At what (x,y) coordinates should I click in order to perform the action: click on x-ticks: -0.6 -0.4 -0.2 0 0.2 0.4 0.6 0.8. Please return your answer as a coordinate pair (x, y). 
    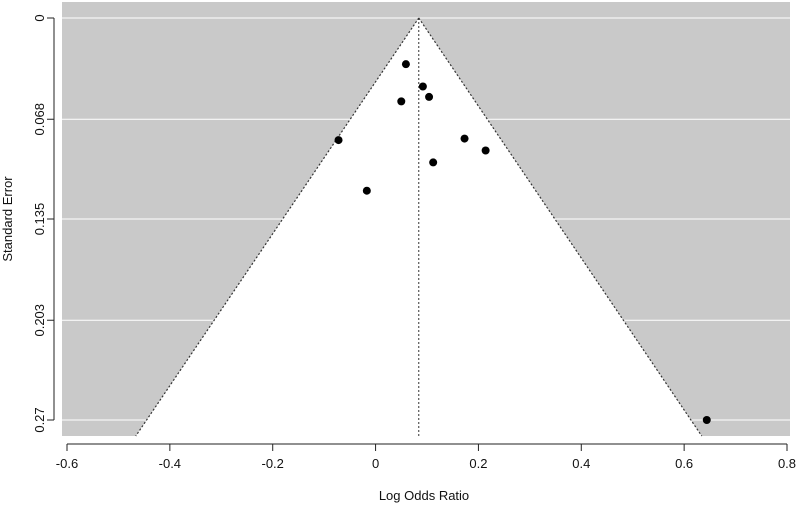
    Looking at the image, I should click on (426, 457).